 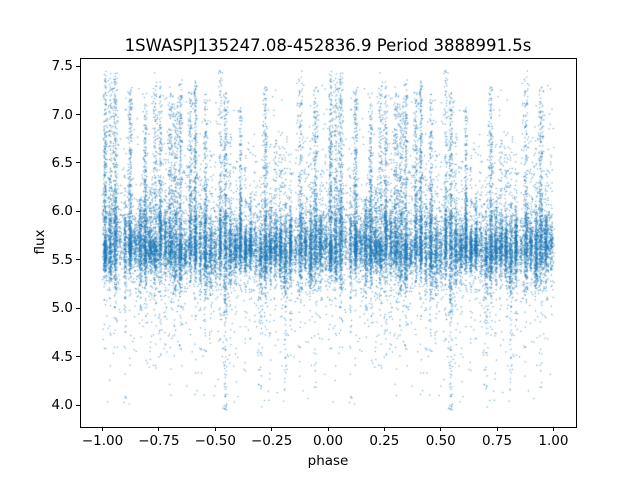 I want to click on y-tick-label: 7.0, so click(x=62, y=114).